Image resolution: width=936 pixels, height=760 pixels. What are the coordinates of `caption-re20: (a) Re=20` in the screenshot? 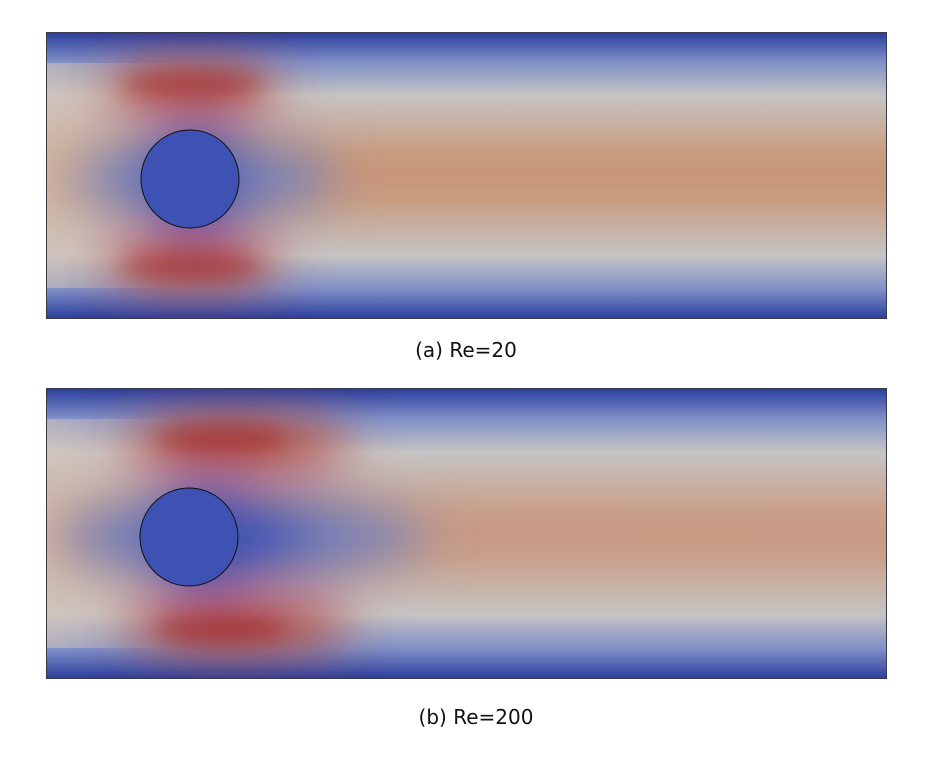 It's located at (466, 350).